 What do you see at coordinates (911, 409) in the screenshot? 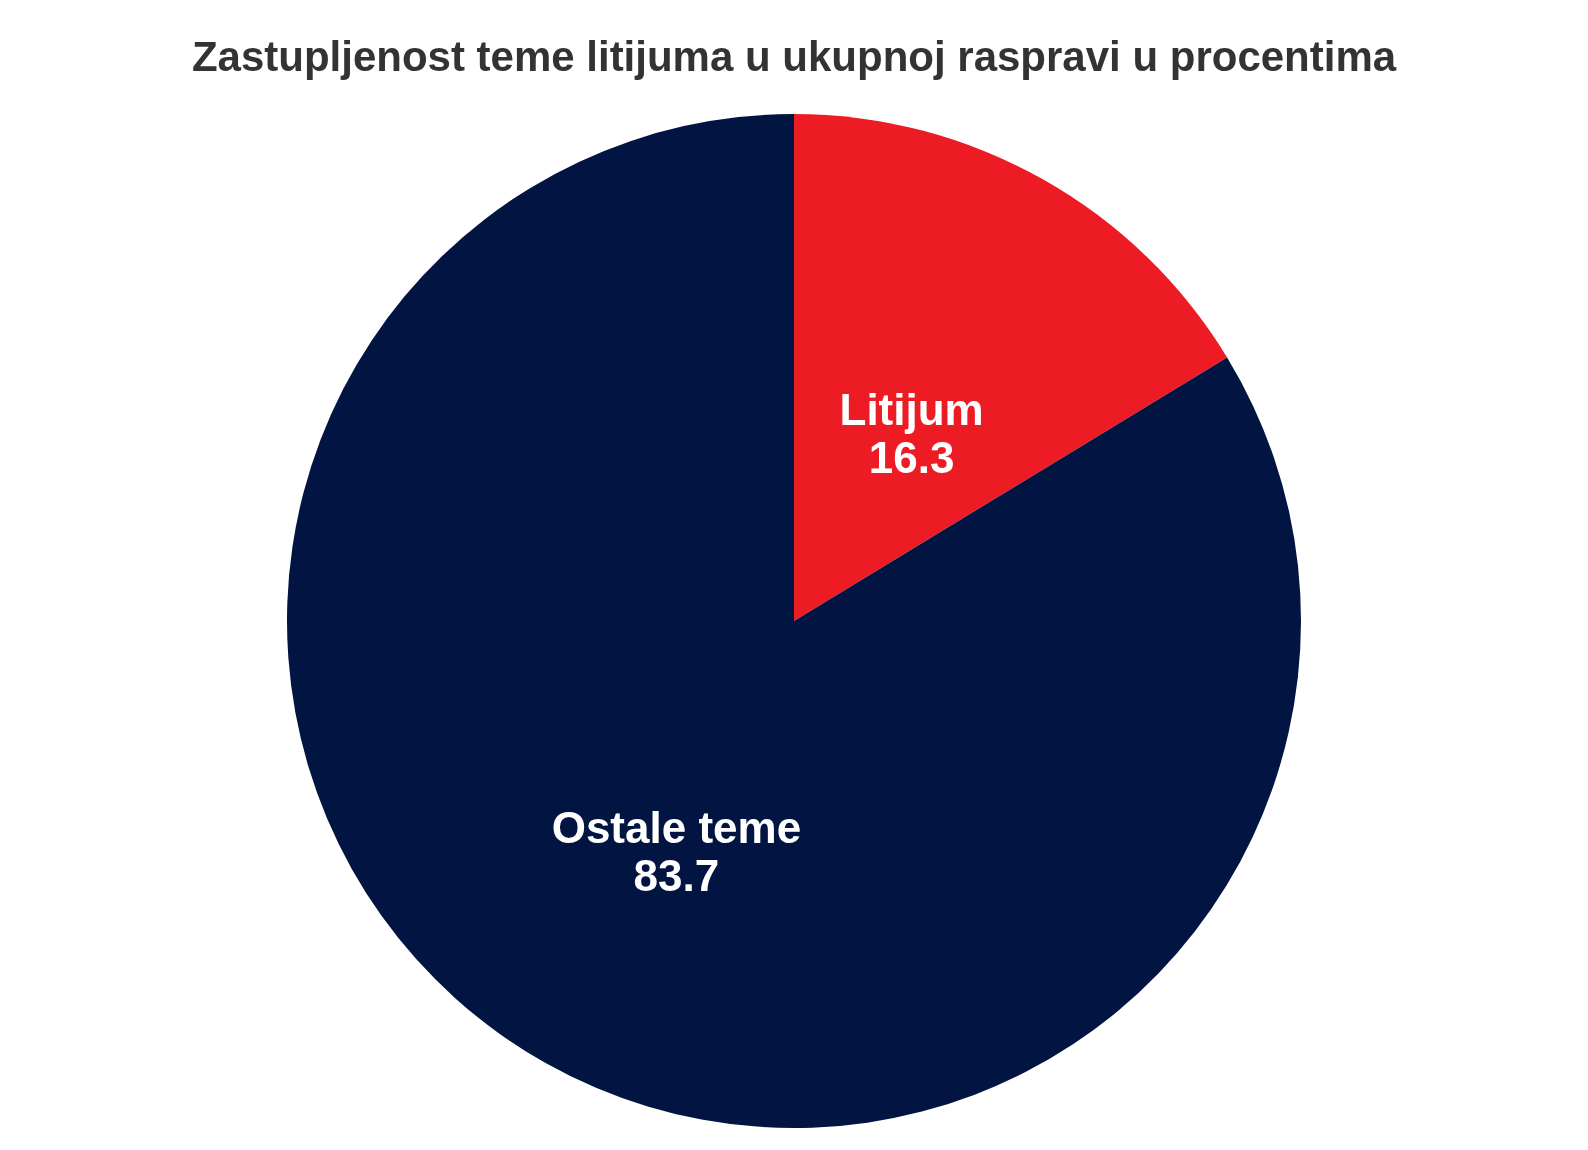
I see `slice-label: Litijum` at bounding box center [911, 409].